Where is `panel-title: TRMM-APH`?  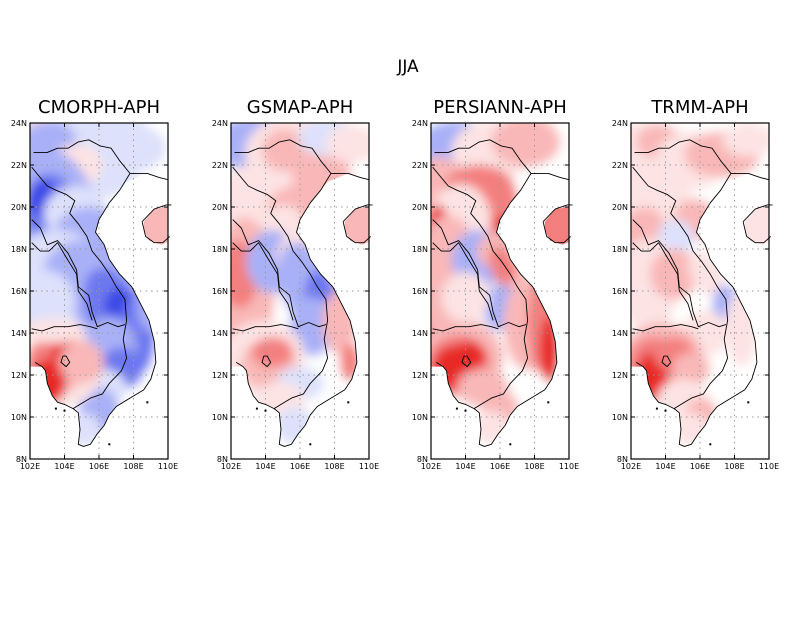
panel-title: TRMM-APH is located at coordinates (699, 107).